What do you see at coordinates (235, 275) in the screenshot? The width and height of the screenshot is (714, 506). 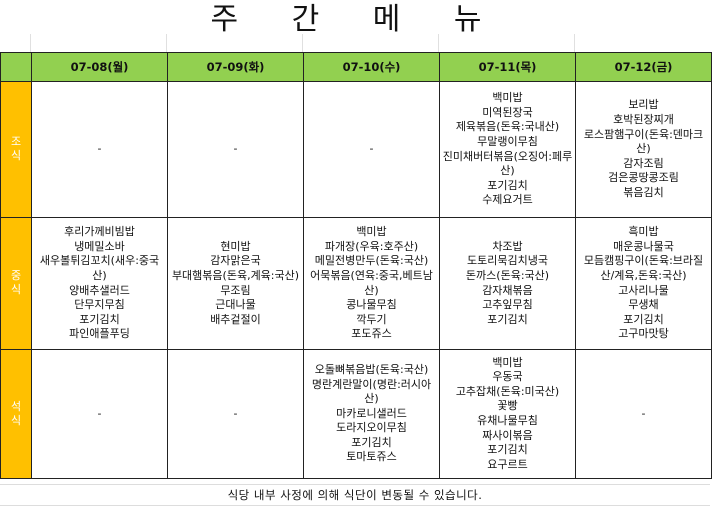 I see `menu-item: 부대햄볶음(돈육,계육:국산)` at bounding box center [235, 275].